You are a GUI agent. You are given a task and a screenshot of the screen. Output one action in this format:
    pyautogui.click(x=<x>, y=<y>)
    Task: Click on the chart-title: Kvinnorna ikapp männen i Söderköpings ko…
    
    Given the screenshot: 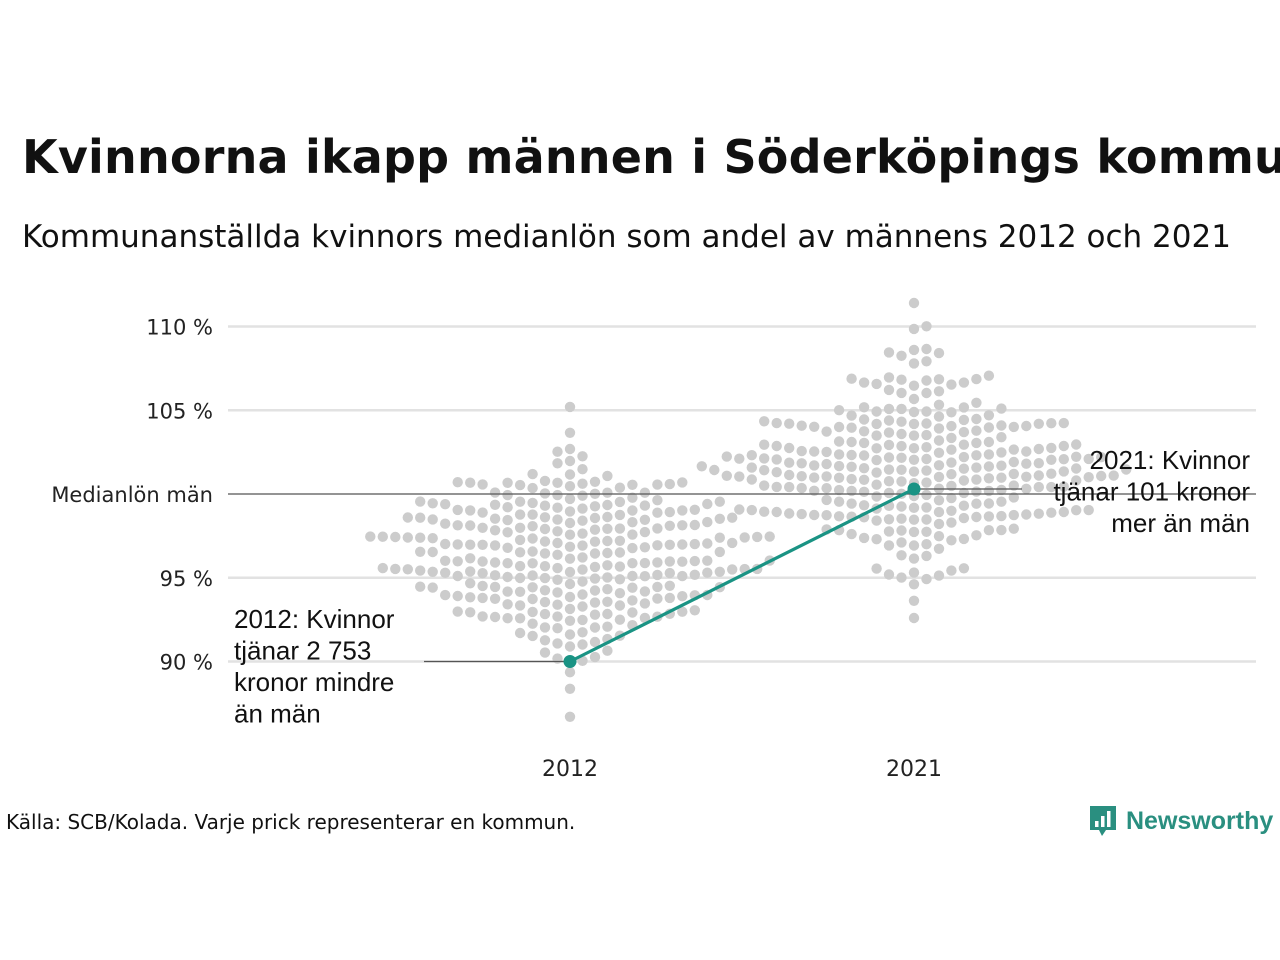 What is the action you would take?
    pyautogui.click(x=651, y=157)
    